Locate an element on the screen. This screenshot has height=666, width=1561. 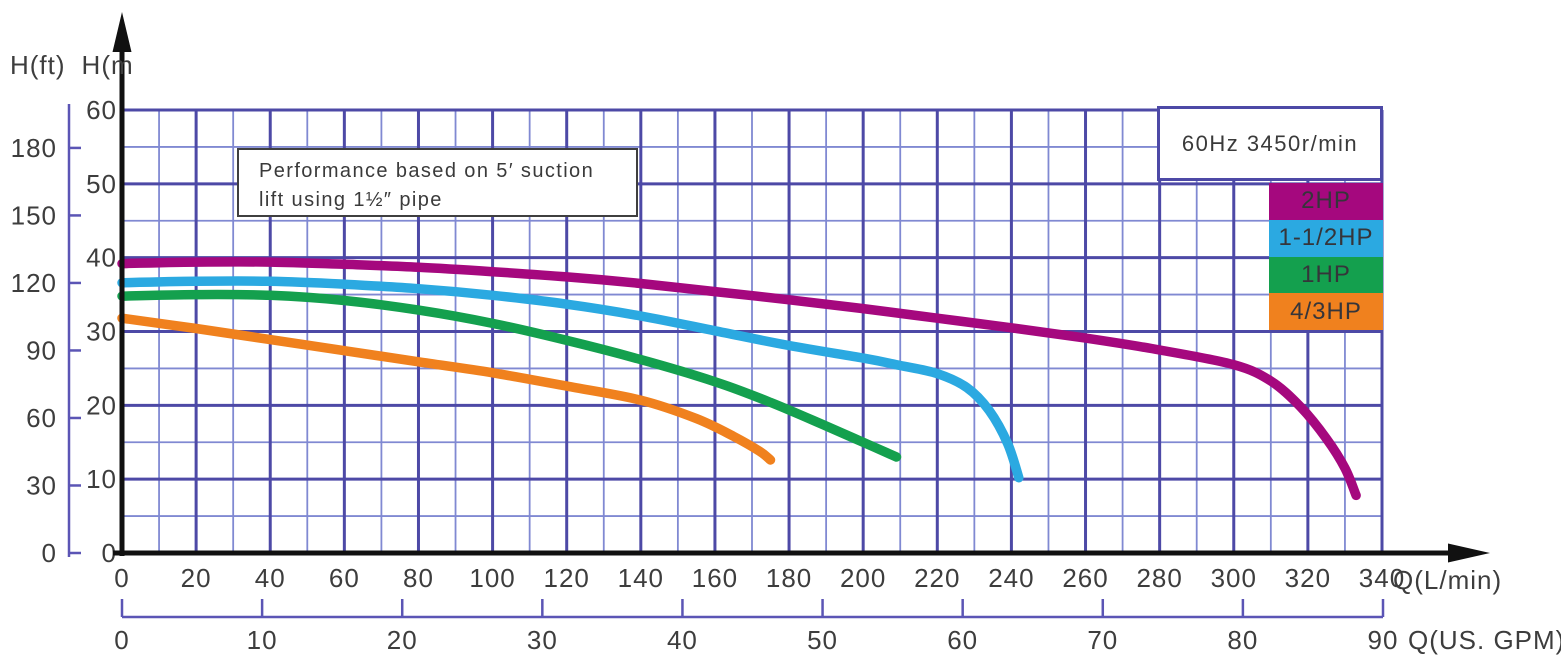
ft-tick-label: 120 is located at coordinates (34, 283).